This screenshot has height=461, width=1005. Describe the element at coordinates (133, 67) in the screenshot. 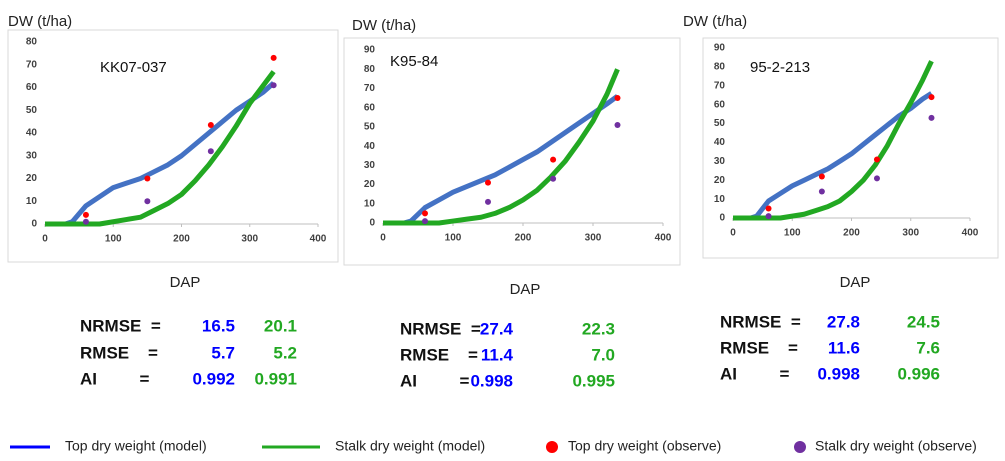

I see `variety-name: KK07-037` at that location.